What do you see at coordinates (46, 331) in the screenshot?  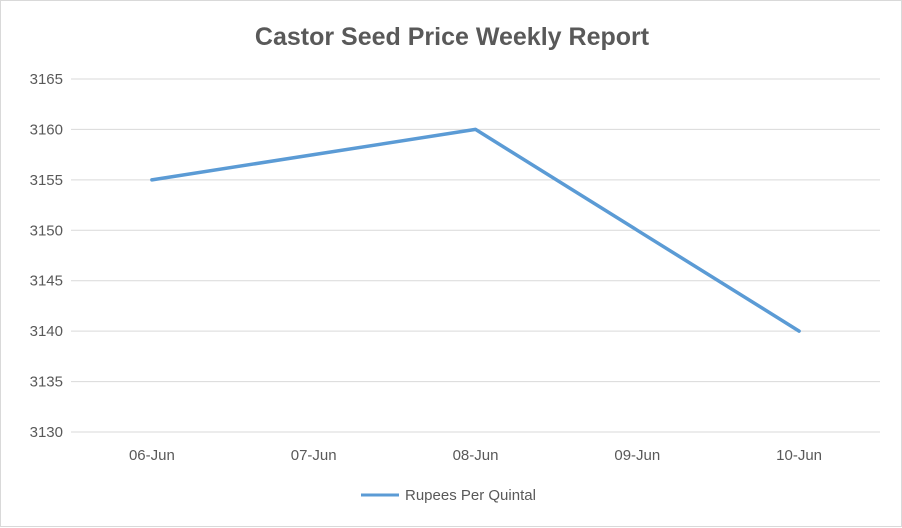 I see `y-tick-label: 3140` at bounding box center [46, 331].